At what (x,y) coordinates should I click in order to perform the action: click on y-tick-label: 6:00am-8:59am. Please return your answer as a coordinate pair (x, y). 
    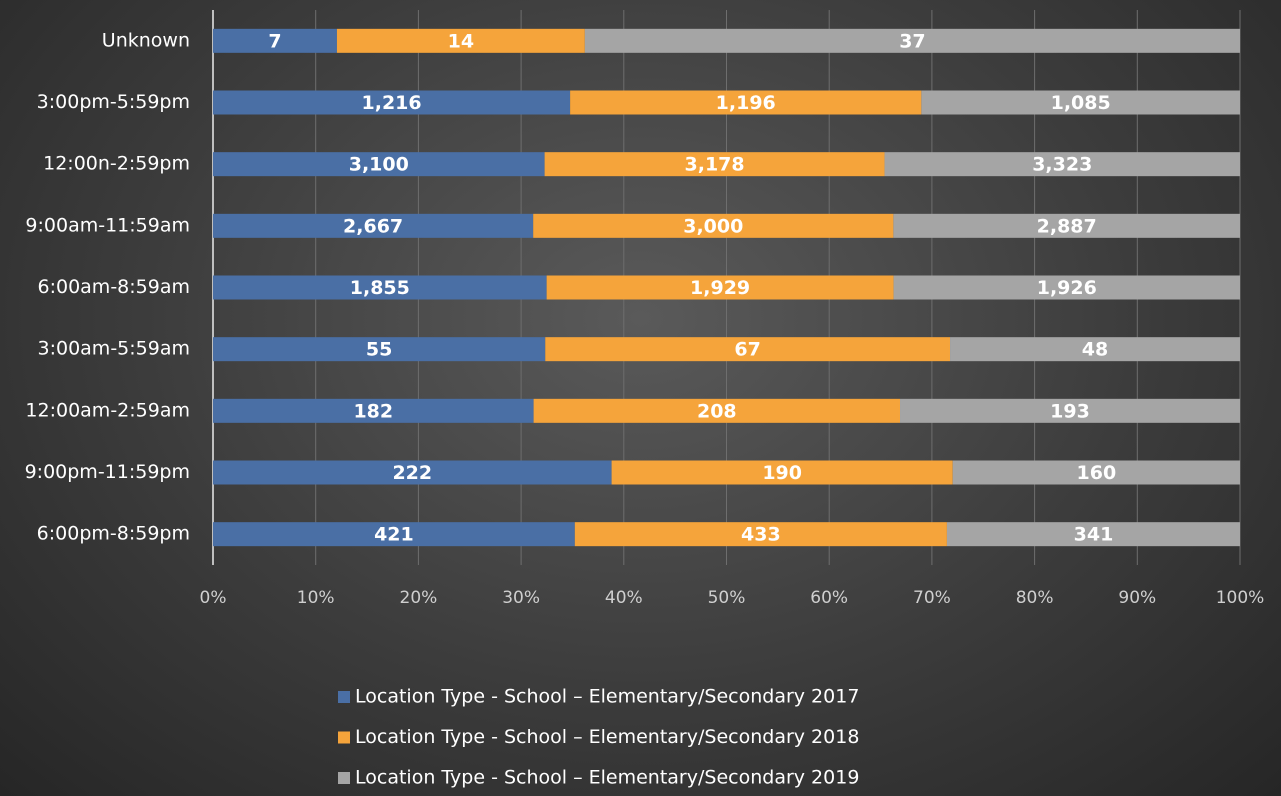
    Looking at the image, I should click on (114, 287).